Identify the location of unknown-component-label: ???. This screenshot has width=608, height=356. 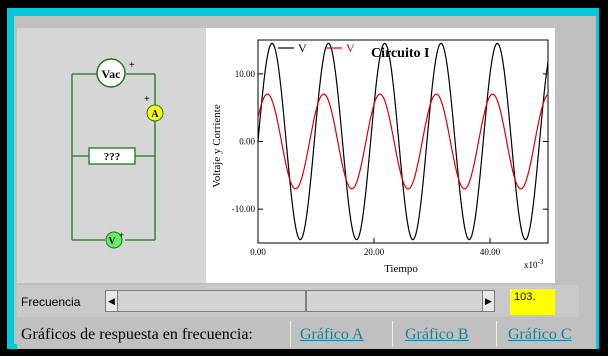
(112, 157).